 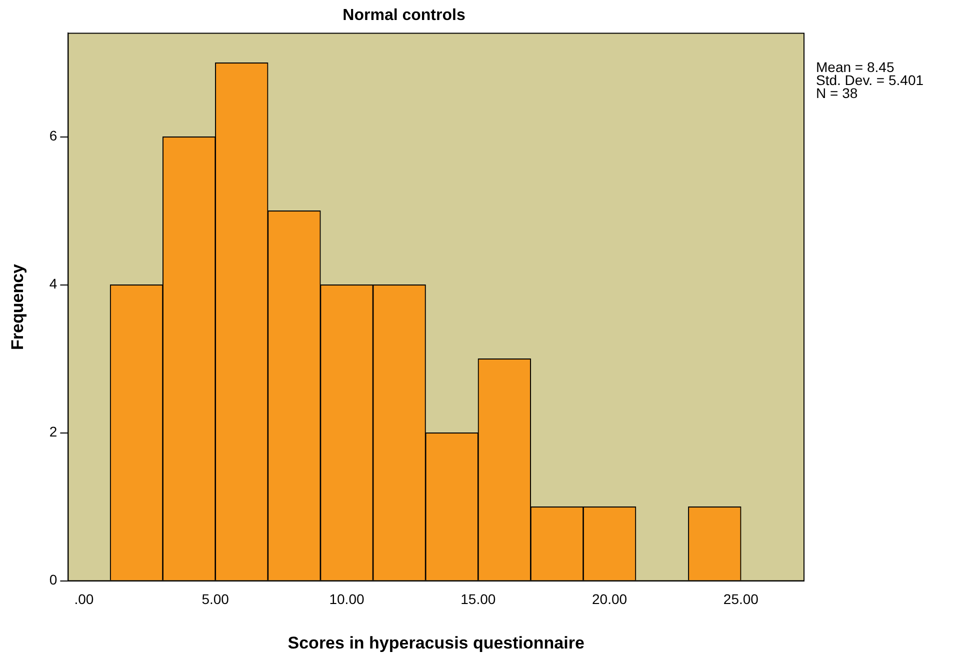 I want to click on x-tick-label: 10.00, so click(x=346, y=599).